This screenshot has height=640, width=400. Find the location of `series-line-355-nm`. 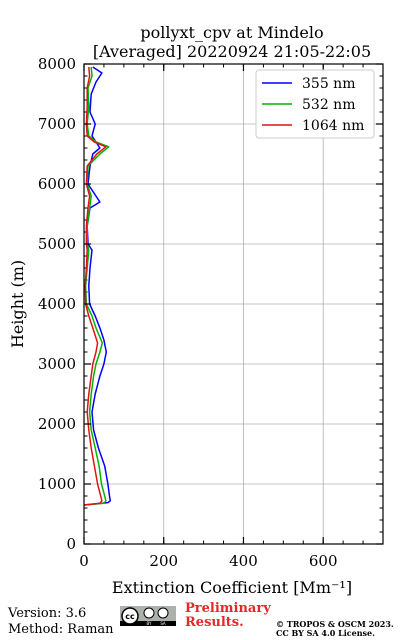

series-line-355-nm is located at coordinates (97, 286).